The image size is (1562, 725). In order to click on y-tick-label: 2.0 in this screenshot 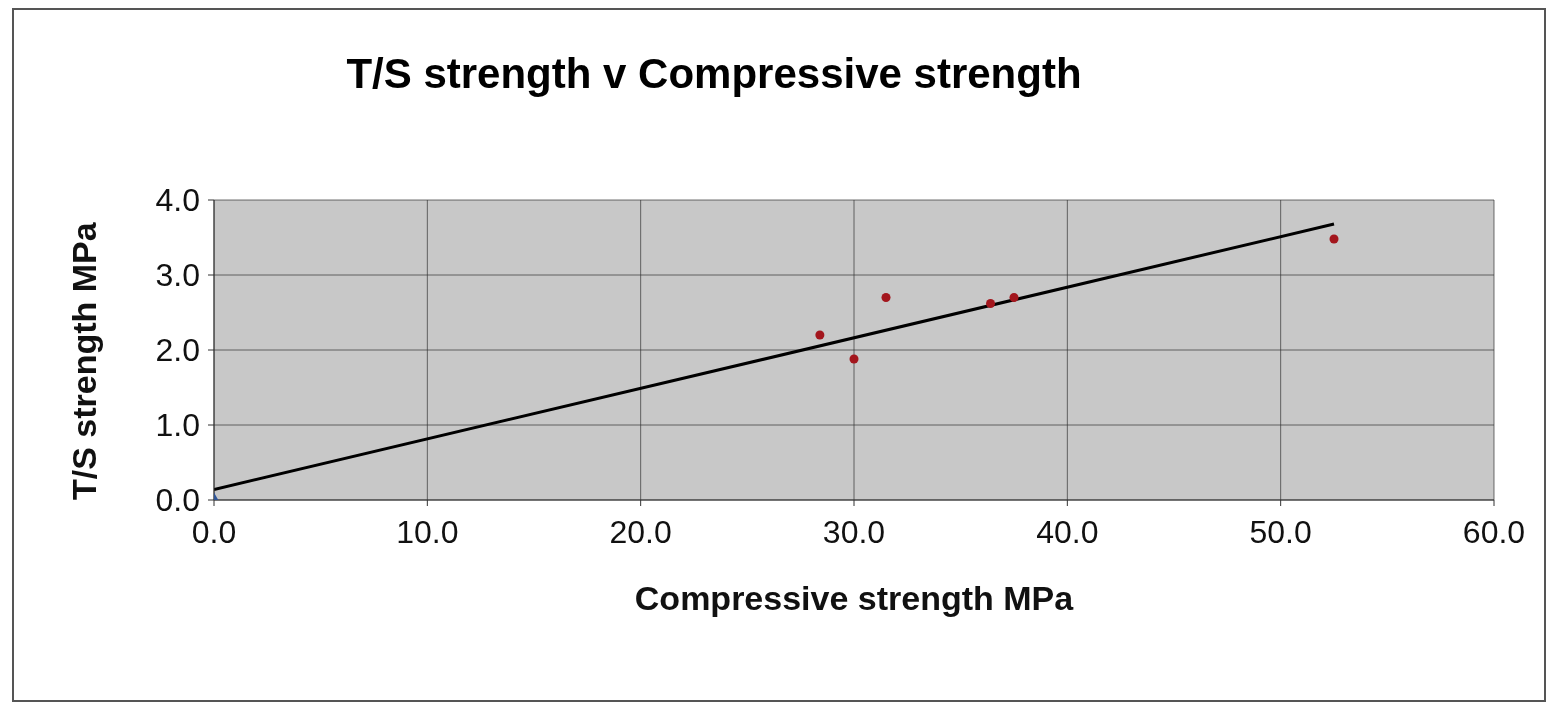, I will do `click(177, 350)`.